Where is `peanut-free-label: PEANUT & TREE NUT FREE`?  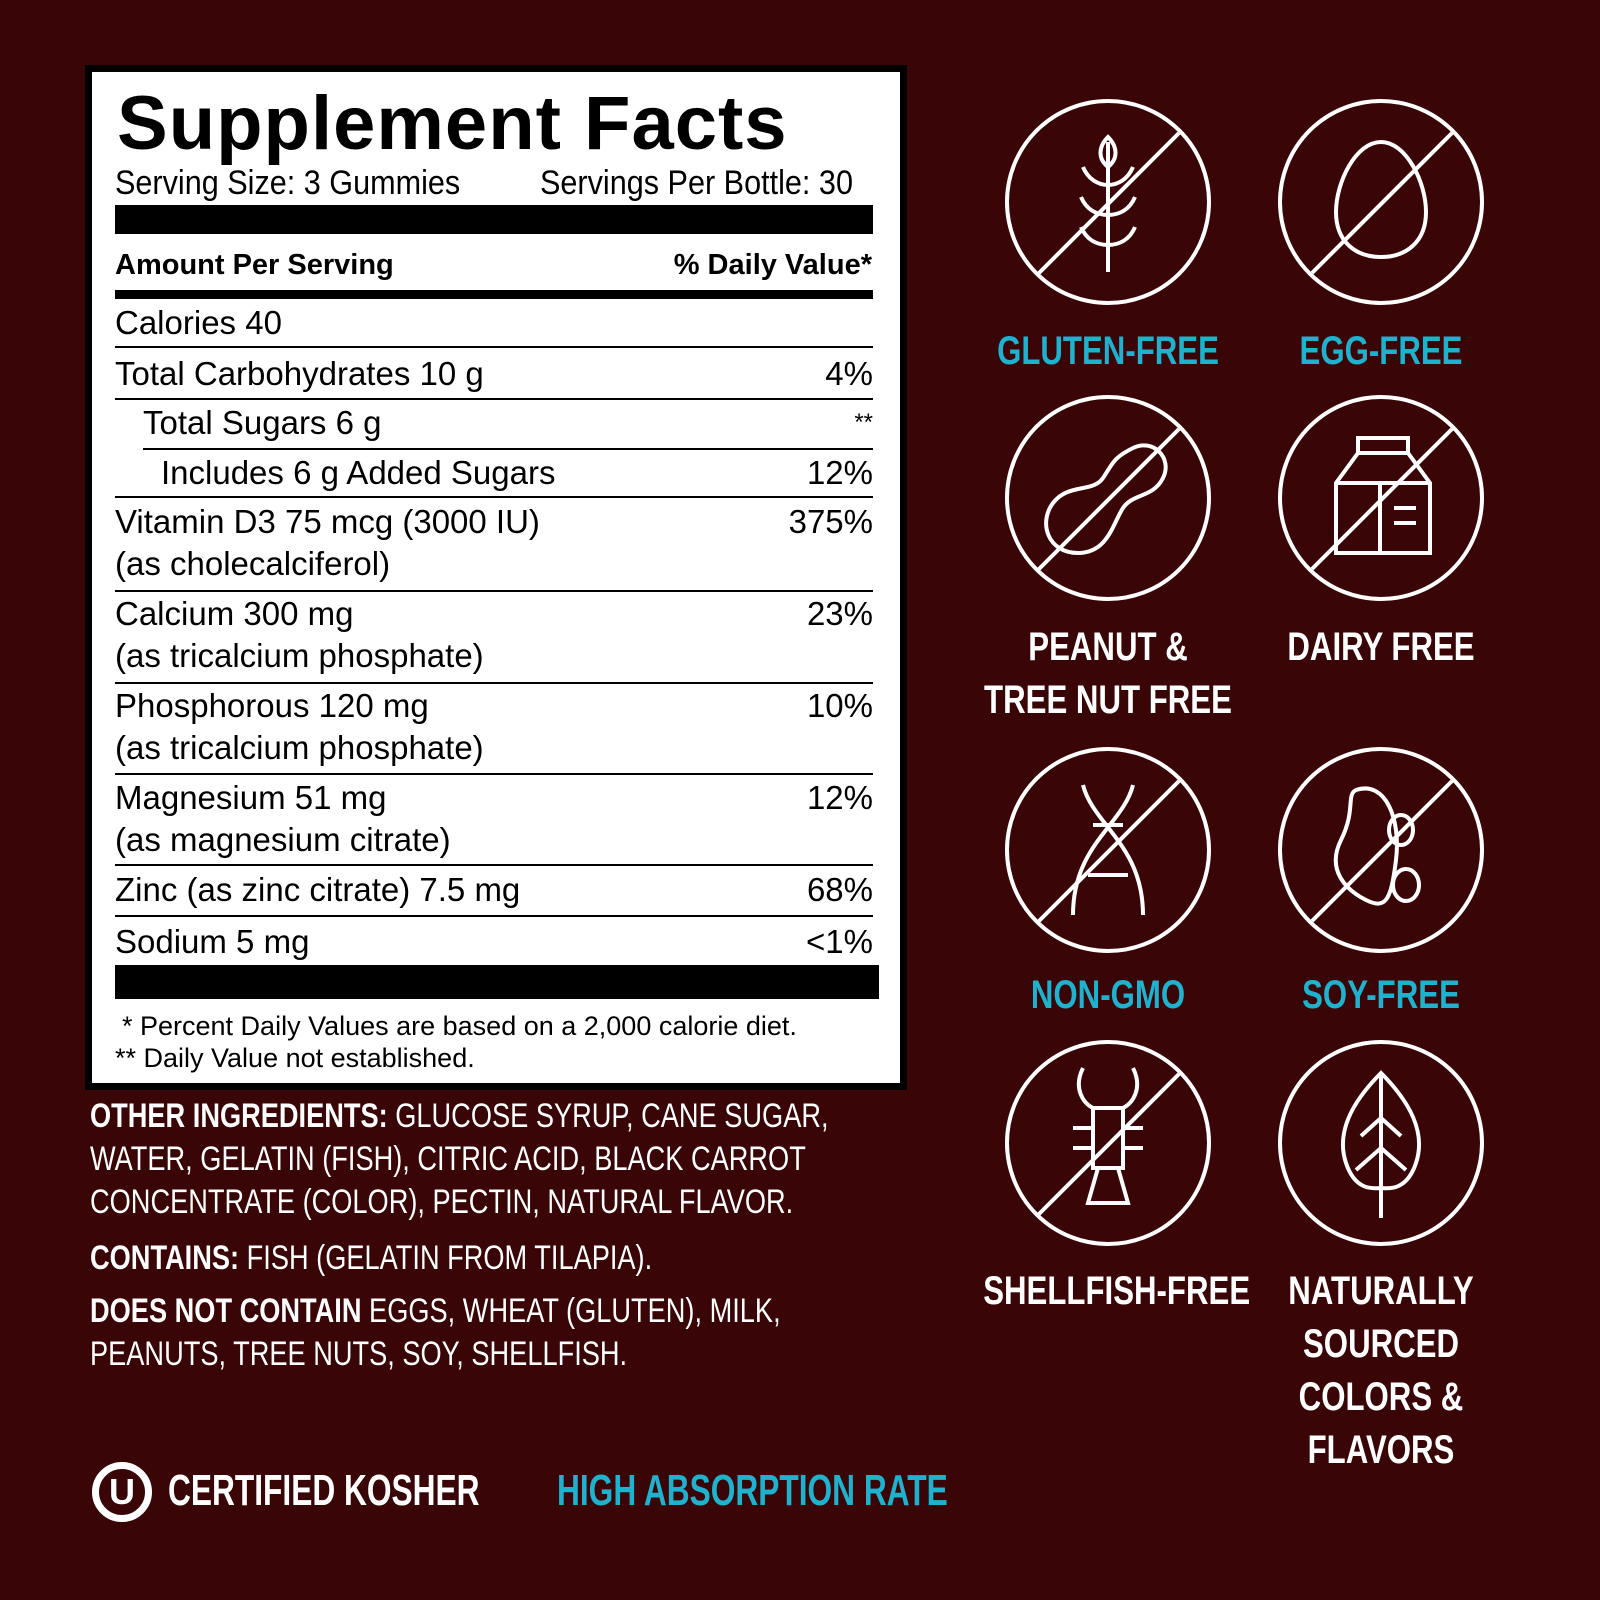 peanut-free-label: PEANUT & TREE NUT FREE is located at coordinates (1108, 673).